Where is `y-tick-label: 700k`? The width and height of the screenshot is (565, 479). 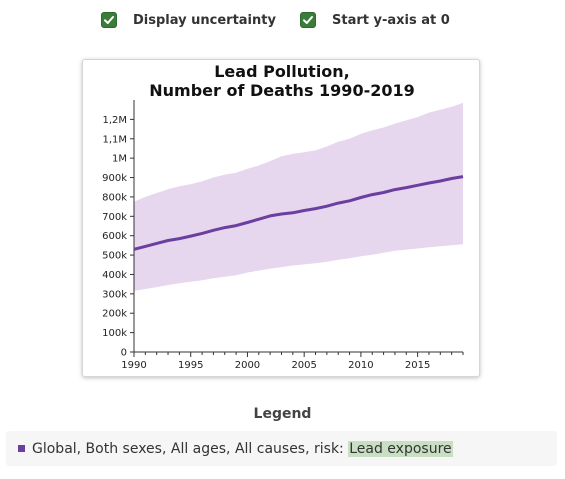 y-tick-label: 700k is located at coordinates (114, 217).